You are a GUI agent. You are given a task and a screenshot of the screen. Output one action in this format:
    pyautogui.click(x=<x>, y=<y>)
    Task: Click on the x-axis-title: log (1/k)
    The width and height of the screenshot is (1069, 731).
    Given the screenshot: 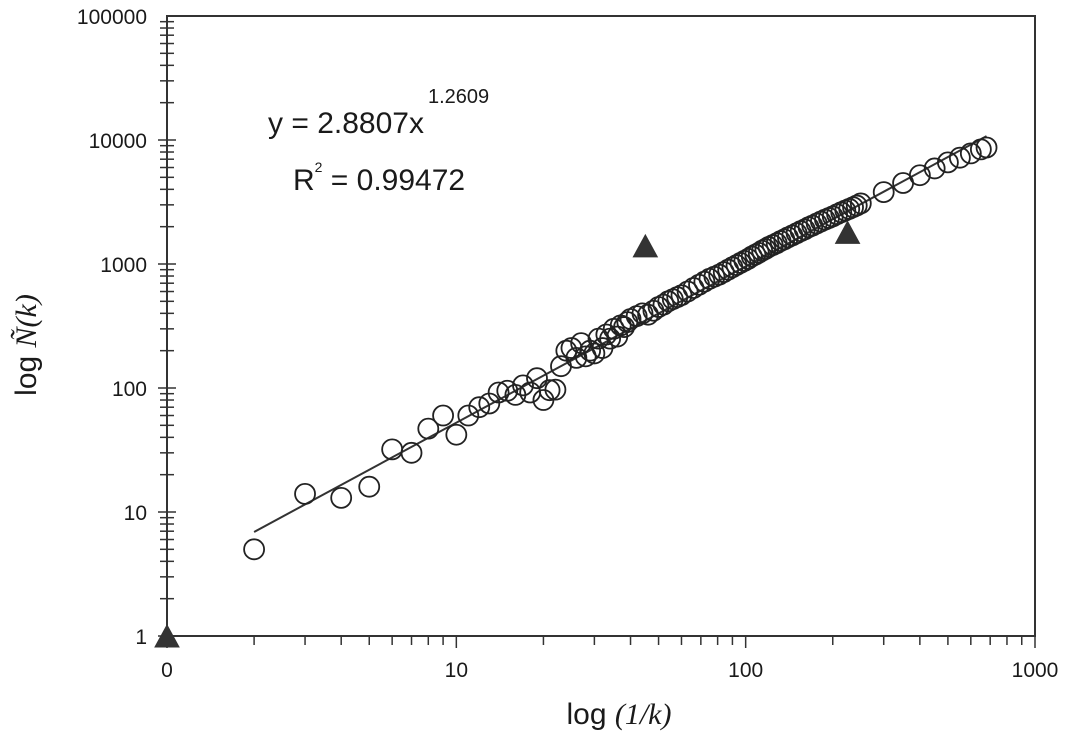 What is the action you would take?
    pyautogui.click(x=618, y=714)
    